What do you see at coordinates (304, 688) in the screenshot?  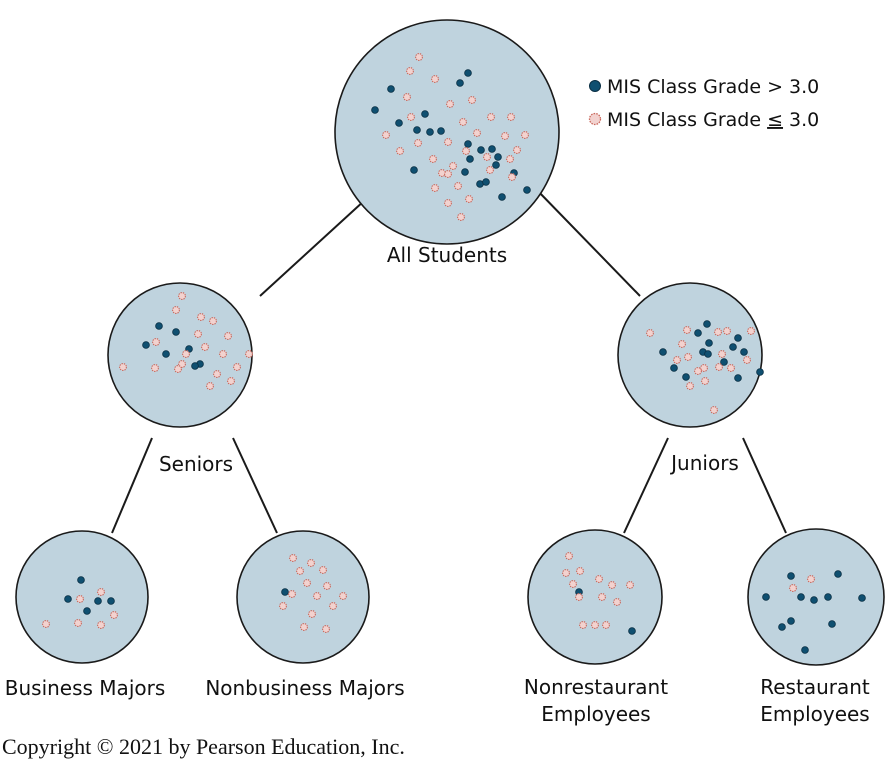 I see `label-nonbusiness-majors: Nonbusiness Majors` at bounding box center [304, 688].